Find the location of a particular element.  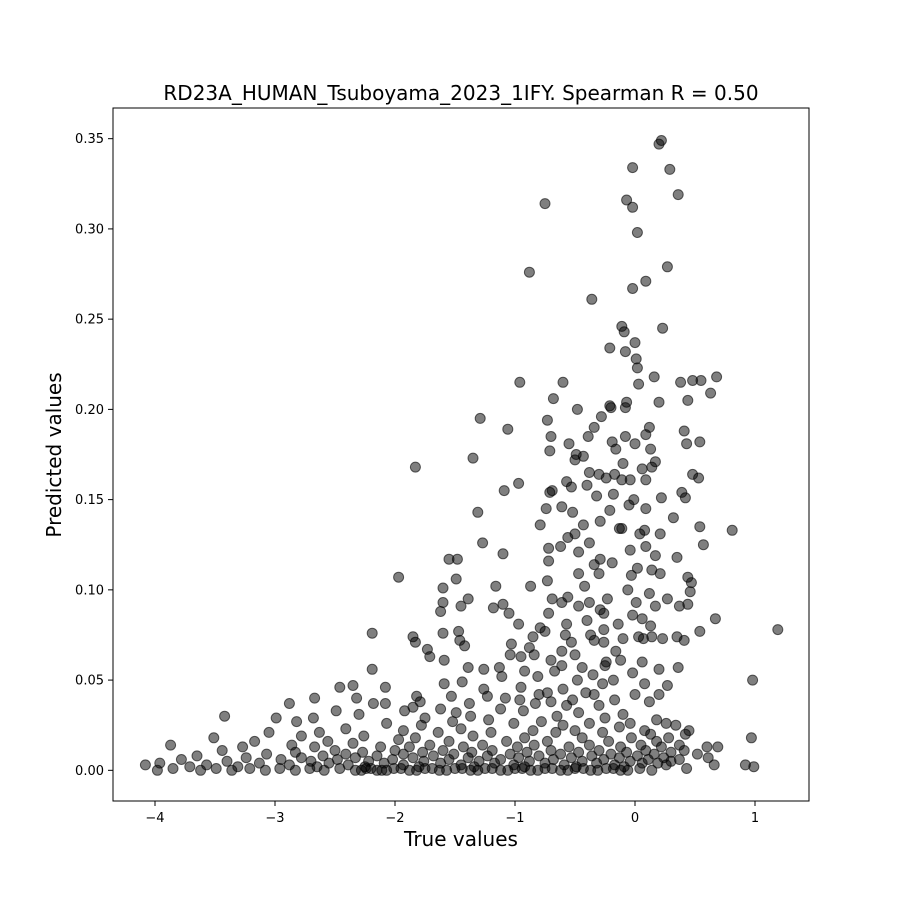

y-tick-label: 0.35 is located at coordinates (89, 139).